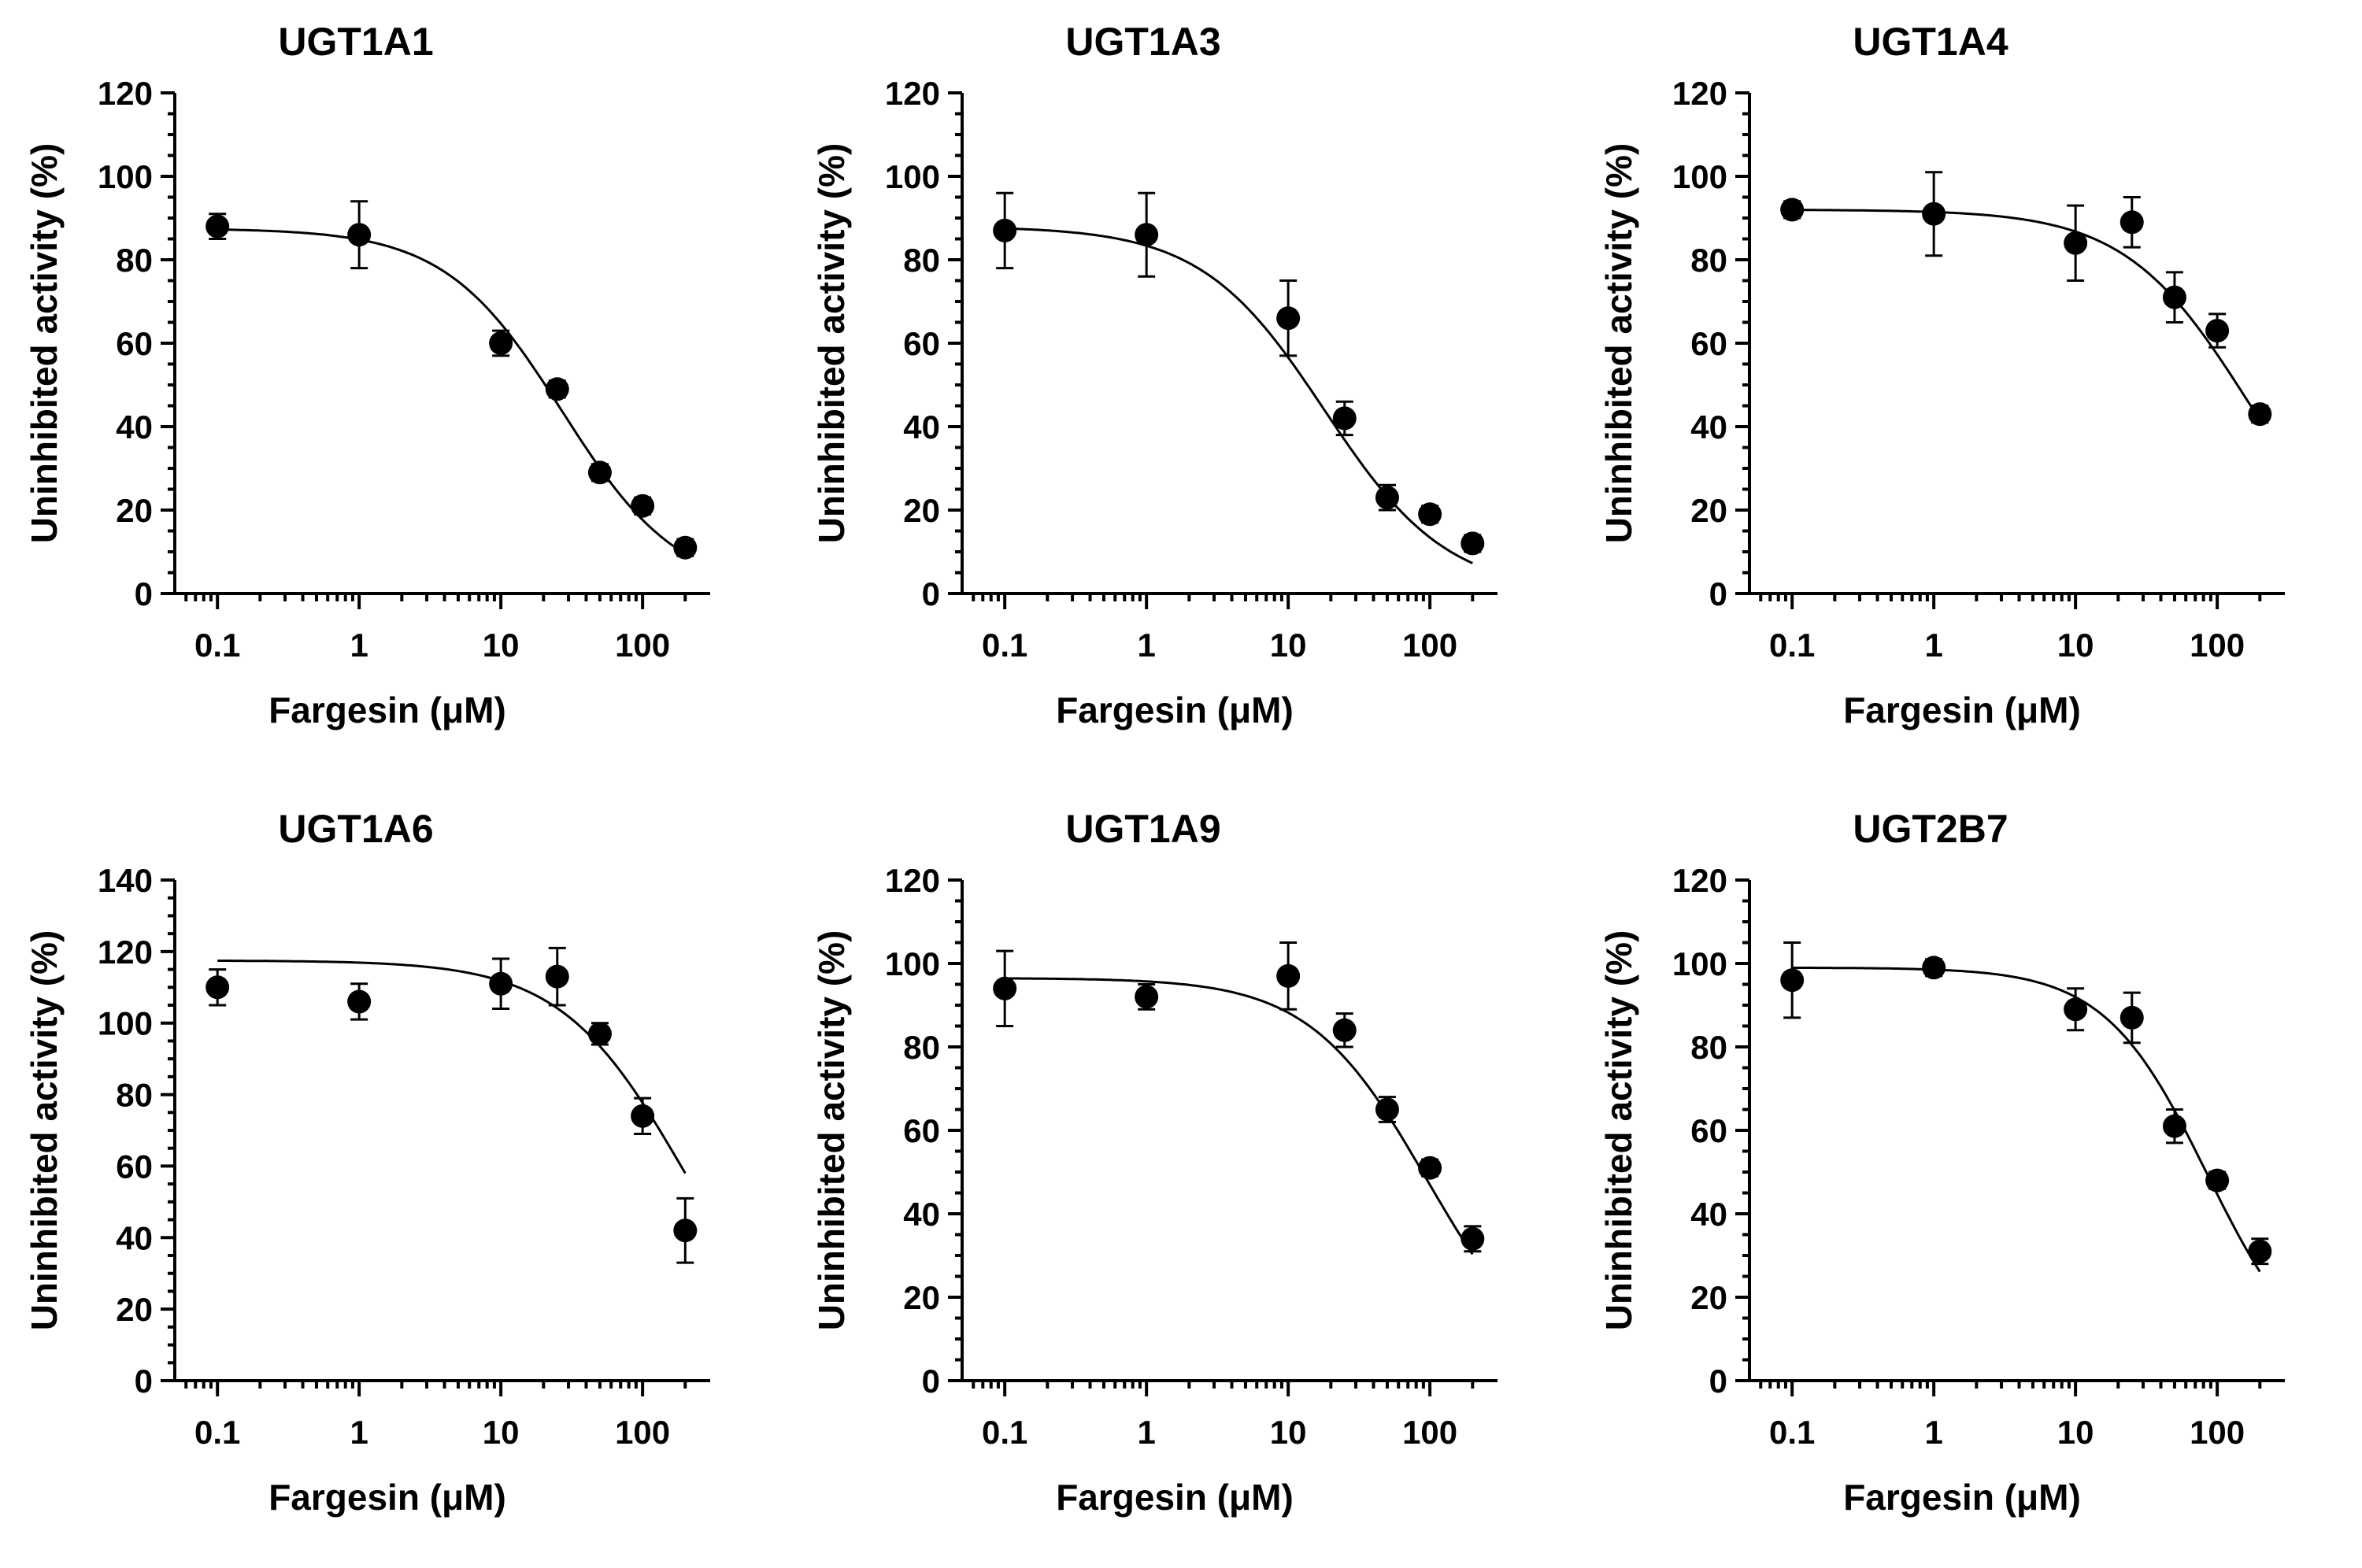 The image size is (2362, 1568). I want to click on chart-title: UGT2B7, so click(1931, 829).